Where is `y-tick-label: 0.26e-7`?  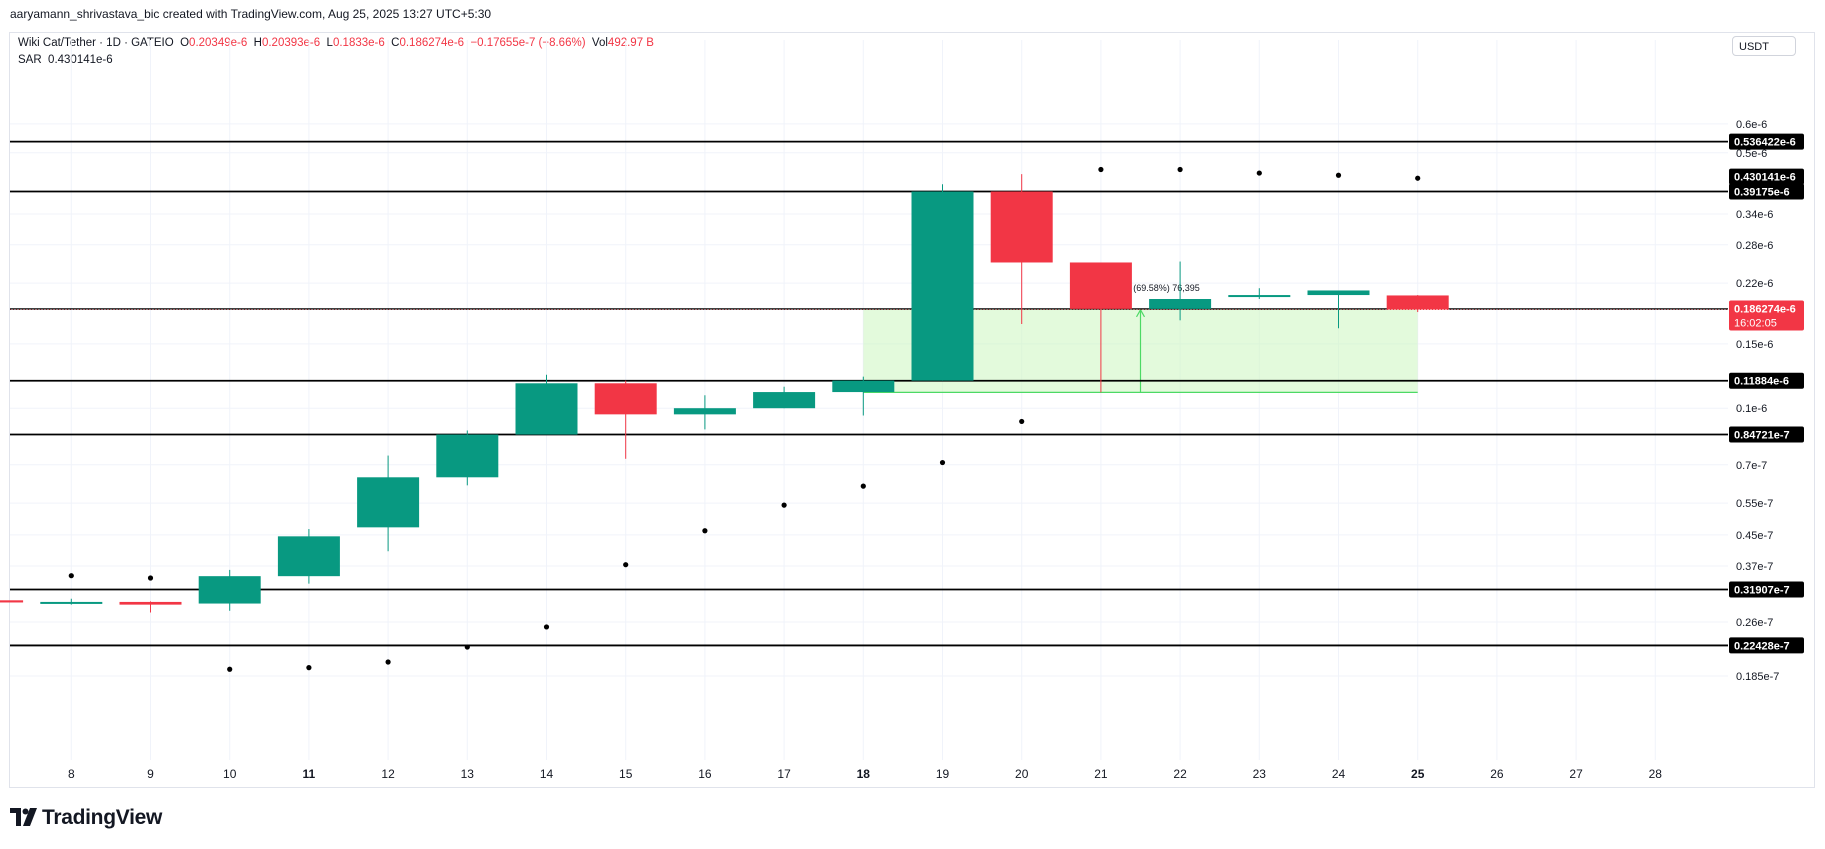 y-tick-label: 0.26e-7 is located at coordinates (1754, 623).